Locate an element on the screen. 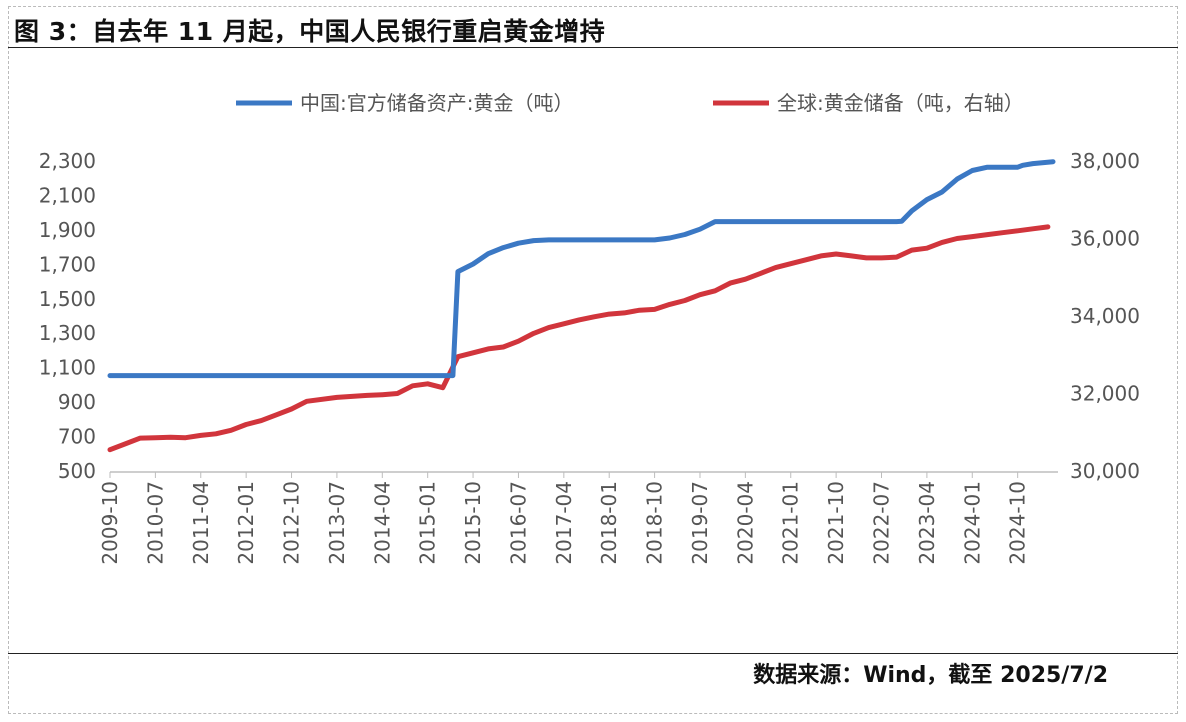 The height and width of the screenshot is (722, 1186). y-right-tick-label: 34,000 is located at coordinates (1105, 316).